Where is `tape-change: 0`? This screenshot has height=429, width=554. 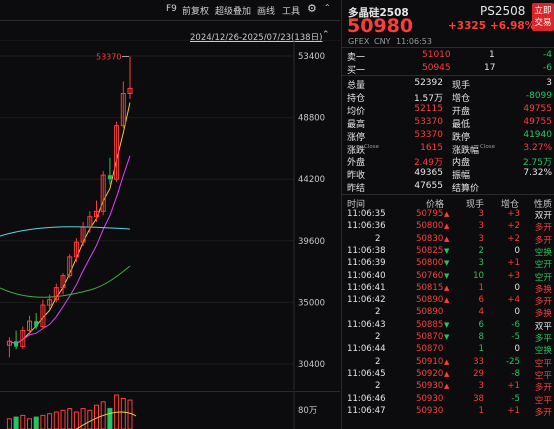 tape-change: 0 is located at coordinates (517, 349).